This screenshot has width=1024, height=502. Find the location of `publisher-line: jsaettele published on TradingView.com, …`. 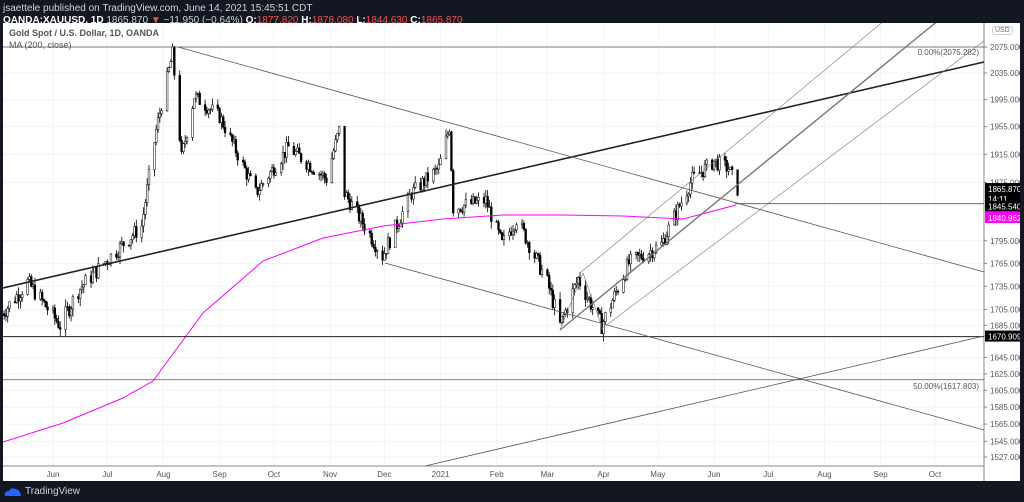

publisher-line: jsaettele published on TradingView.com, … is located at coordinates (158, 8).